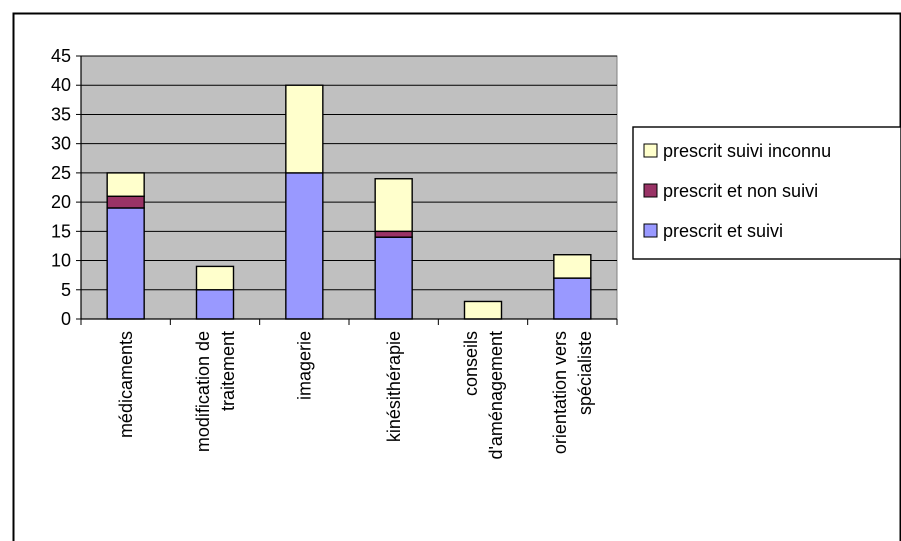  Describe the element at coordinates (560, 392) in the screenshot. I see `x-tick-label: orientation vers` at that location.